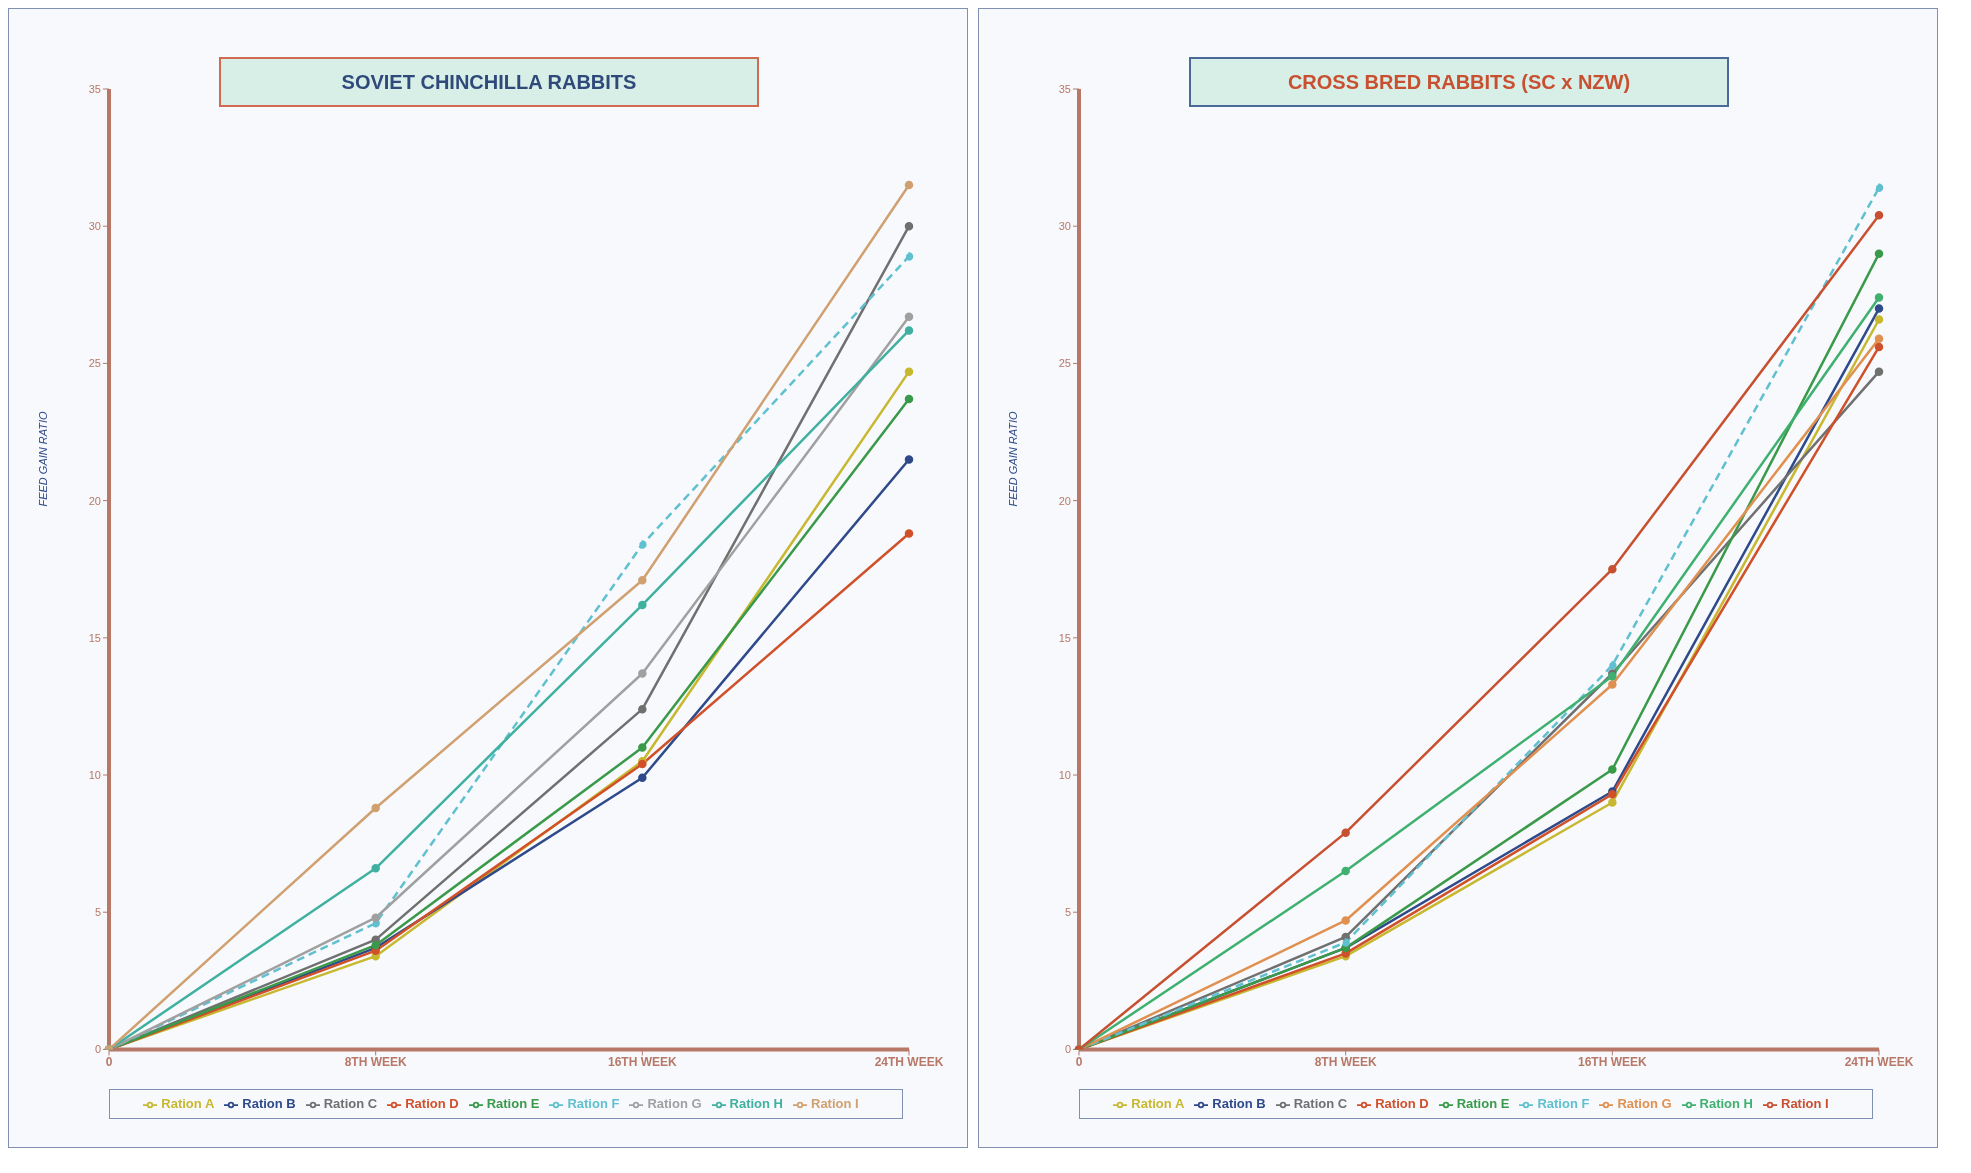 The image size is (1971, 1173). What do you see at coordinates (489, 82) in the screenshot?
I see `chart-title: SOVIET CHINCHILLA RABBITS` at bounding box center [489, 82].